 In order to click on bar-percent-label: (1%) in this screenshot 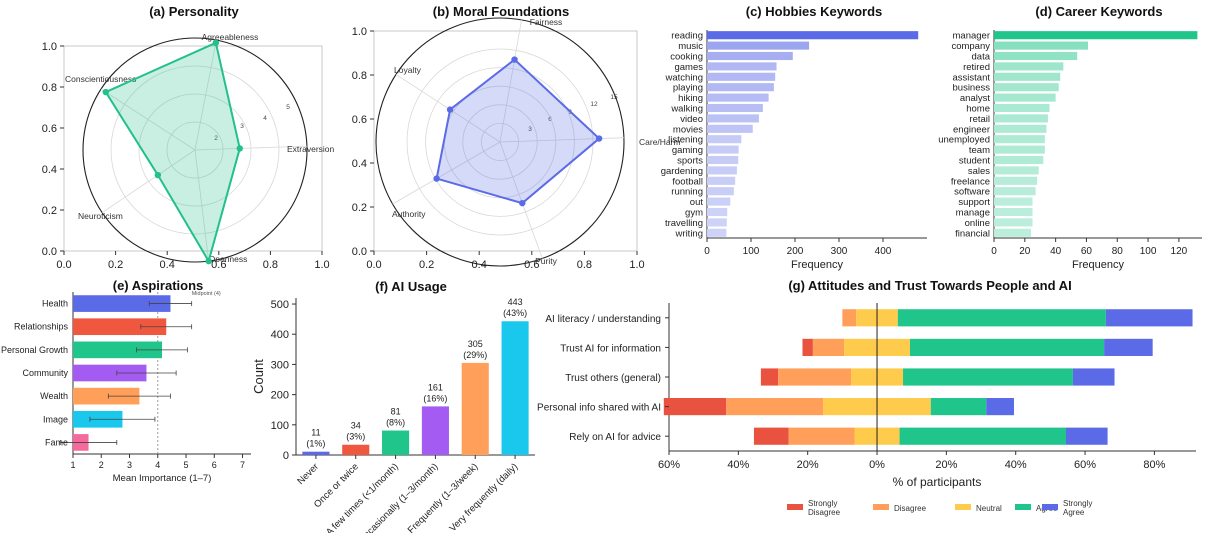, I will do `click(315, 444)`.